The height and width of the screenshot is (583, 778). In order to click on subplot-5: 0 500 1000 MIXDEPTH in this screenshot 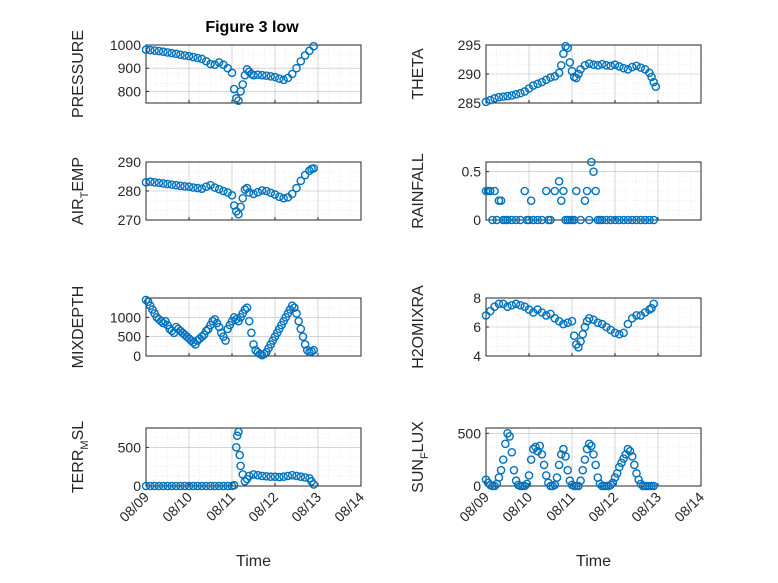, I will do `click(216, 327)`.